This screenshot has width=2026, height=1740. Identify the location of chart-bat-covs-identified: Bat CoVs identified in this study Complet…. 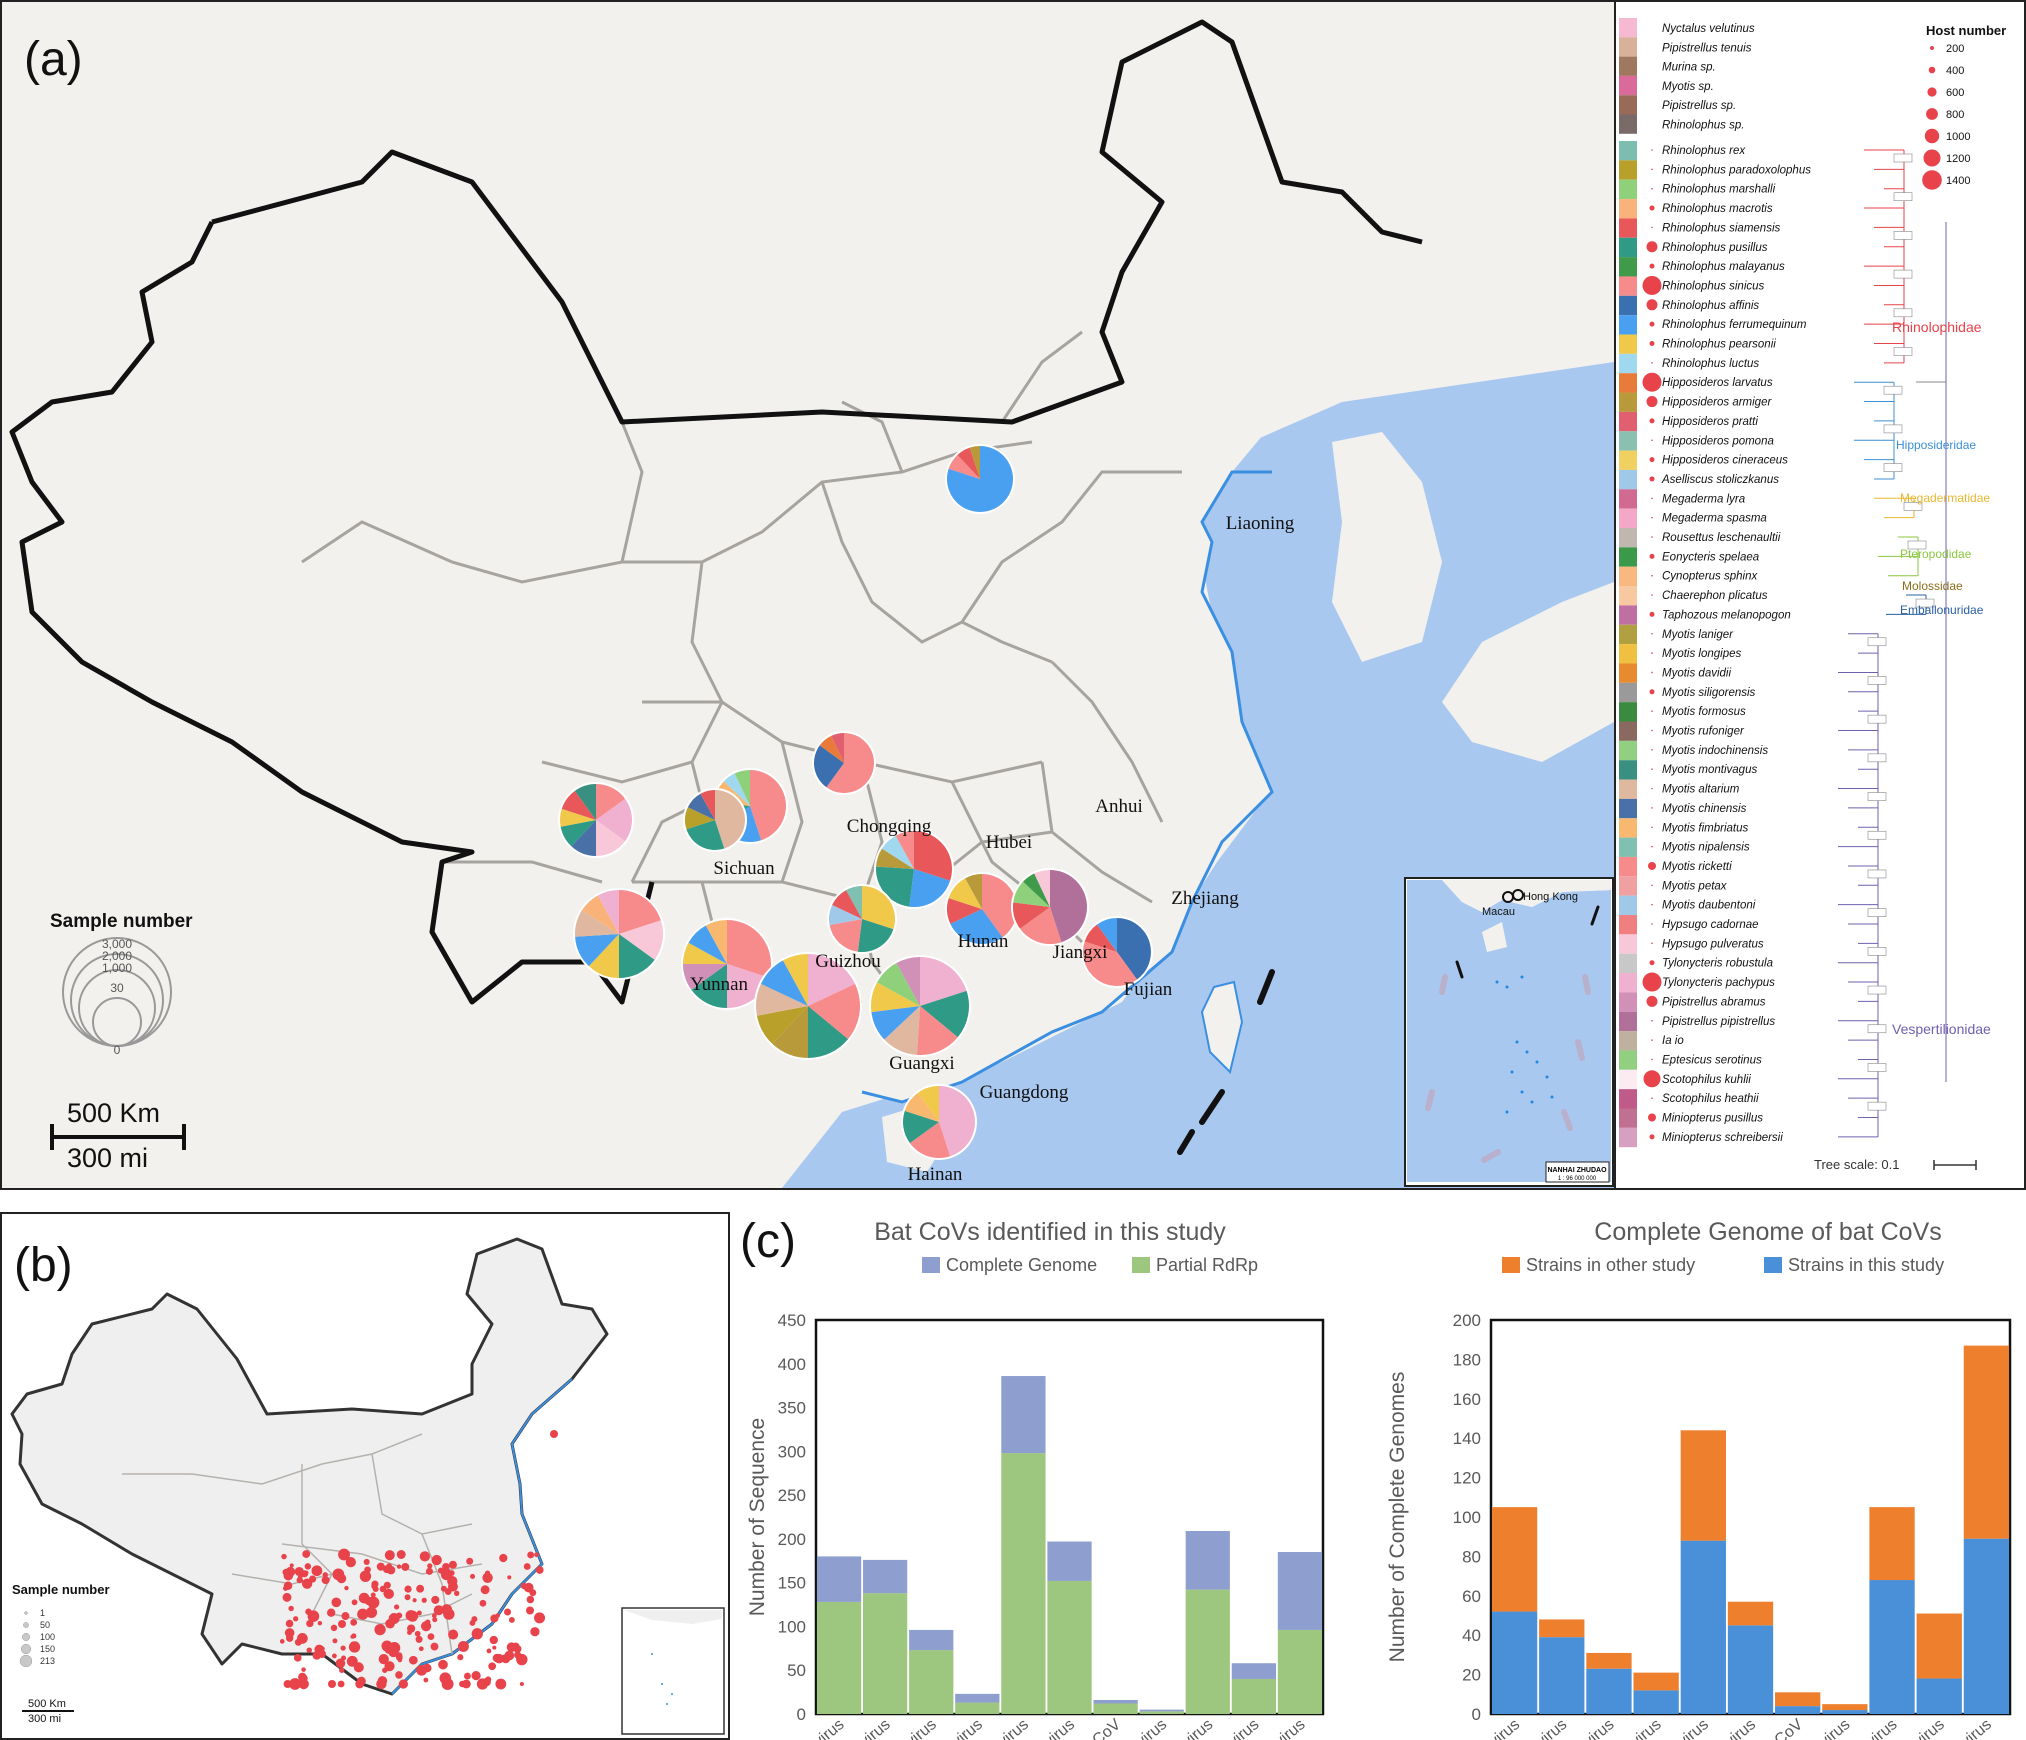
(1035, 1479).